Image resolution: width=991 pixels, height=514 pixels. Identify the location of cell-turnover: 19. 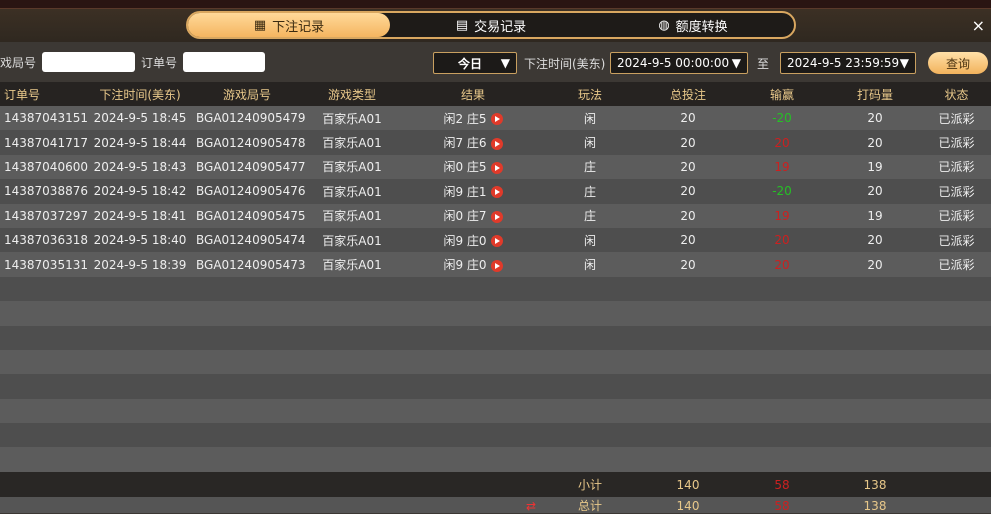
(875, 216).